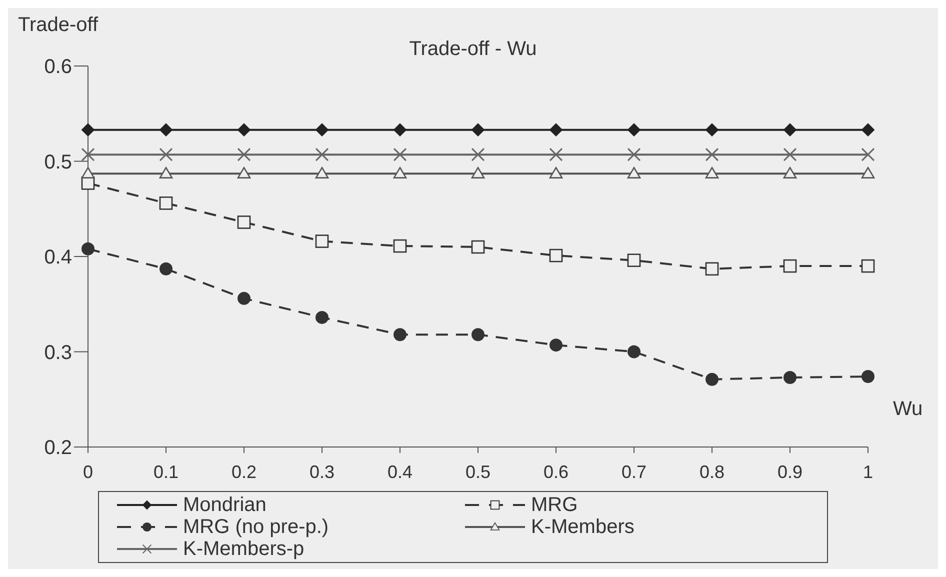 Image resolution: width=946 pixels, height=577 pixels. Describe the element at coordinates (224, 505) in the screenshot. I see `legend-label: Mondrian` at that location.